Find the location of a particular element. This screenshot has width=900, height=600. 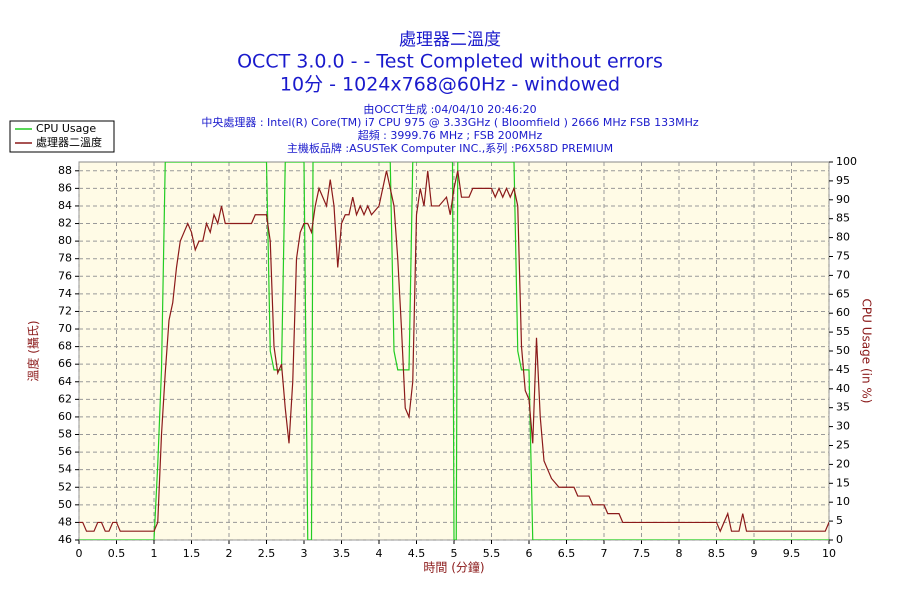

y2-tick-label: 85 is located at coordinates (843, 218).